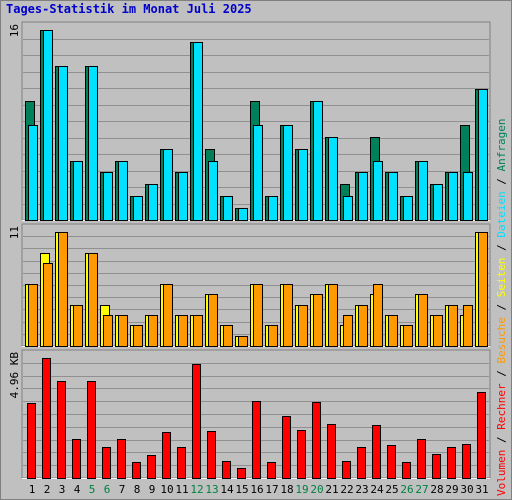 This screenshot has width=512, height=500. What do you see at coordinates (47, 489) in the screenshot?
I see `x-tick-label-day-2: 2` at bounding box center [47, 489].